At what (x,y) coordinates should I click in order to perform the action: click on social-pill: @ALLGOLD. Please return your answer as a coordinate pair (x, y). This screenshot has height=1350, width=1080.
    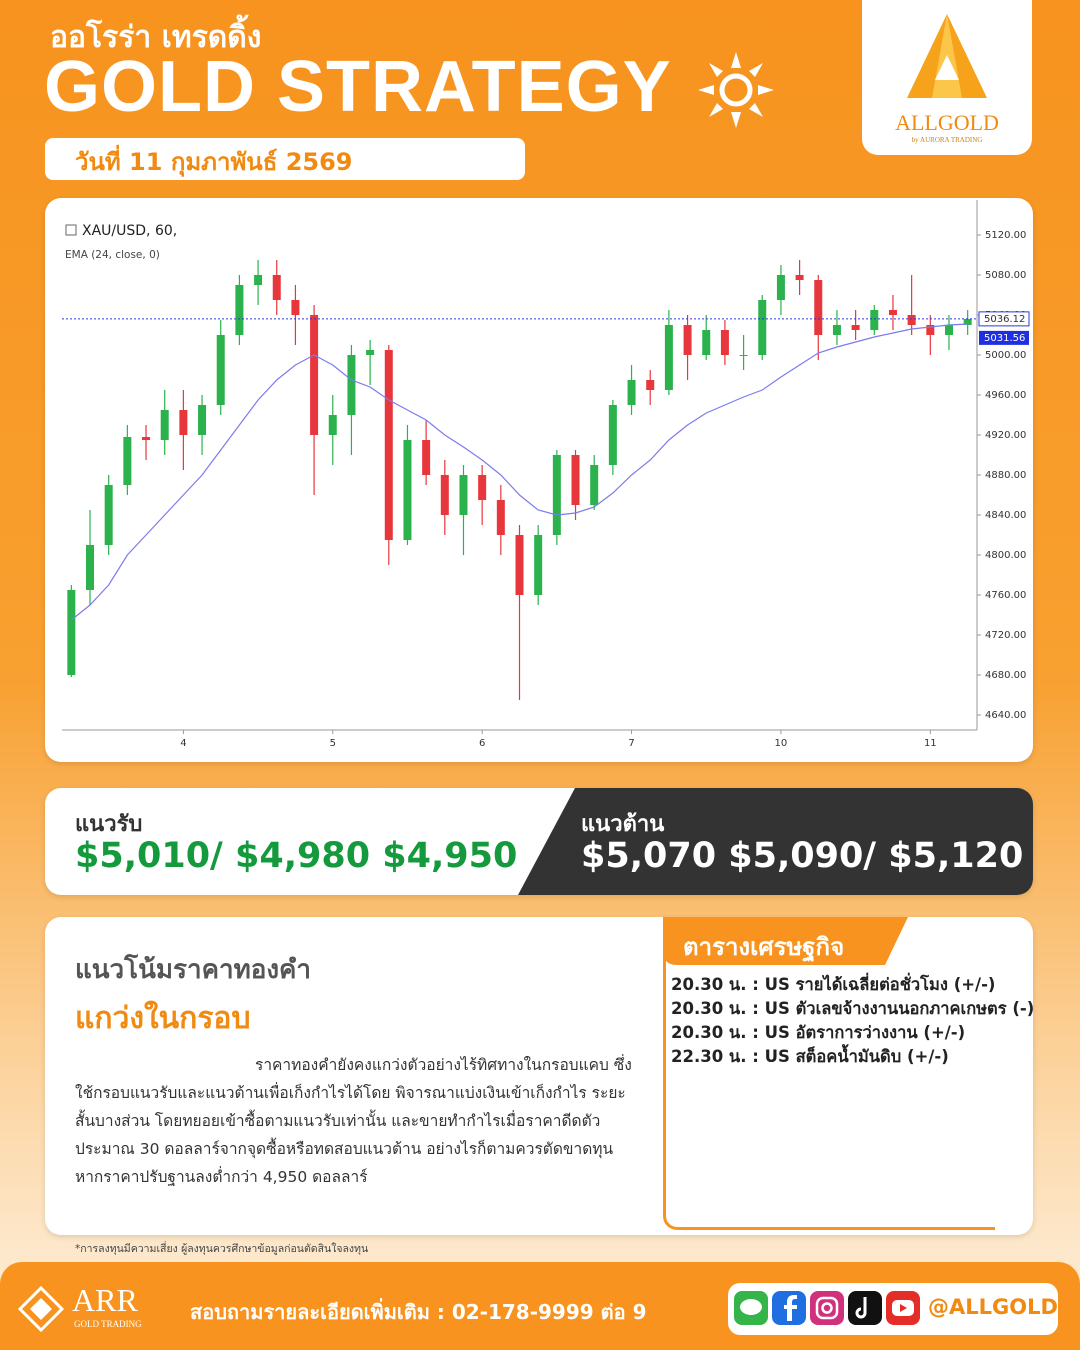
    Looking at the image, I should click on (893, 1309).